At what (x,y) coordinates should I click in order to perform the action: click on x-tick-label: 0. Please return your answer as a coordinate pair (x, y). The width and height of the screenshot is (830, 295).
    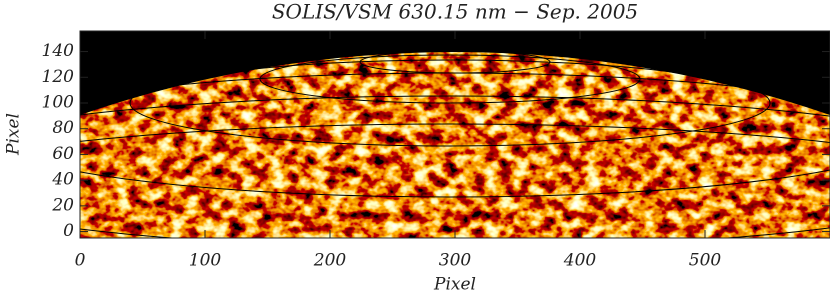
    Looking at the image, I should click on (80, 261).